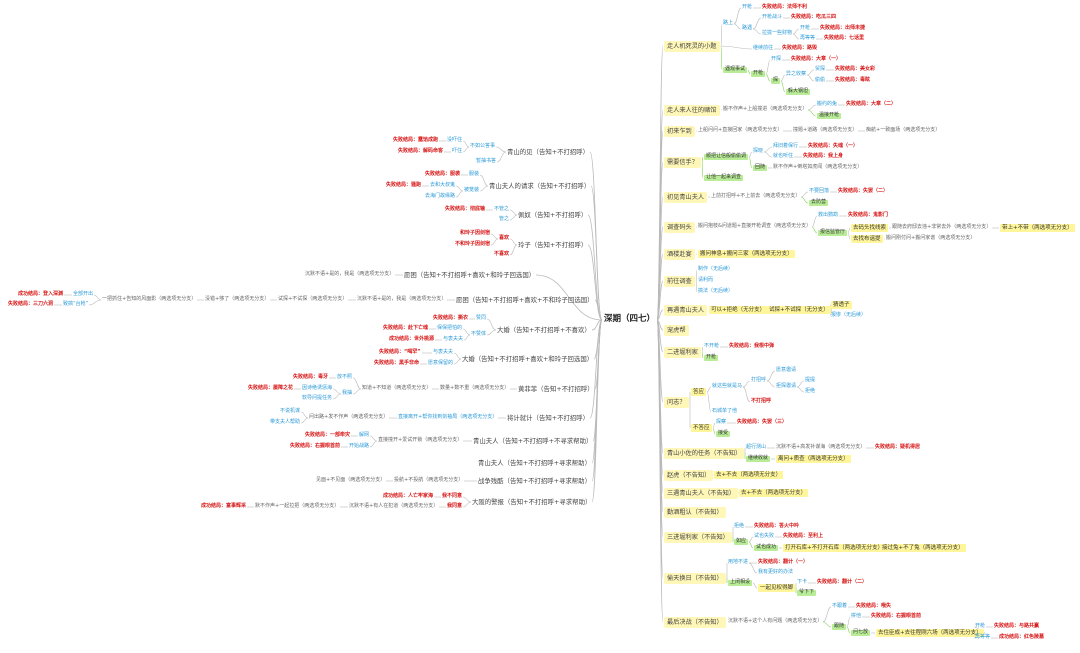  Describe the element at coordinates (833, 146) in the screenshot. I see `mindmap-node: 失败结局：失魂（一）` at that location.